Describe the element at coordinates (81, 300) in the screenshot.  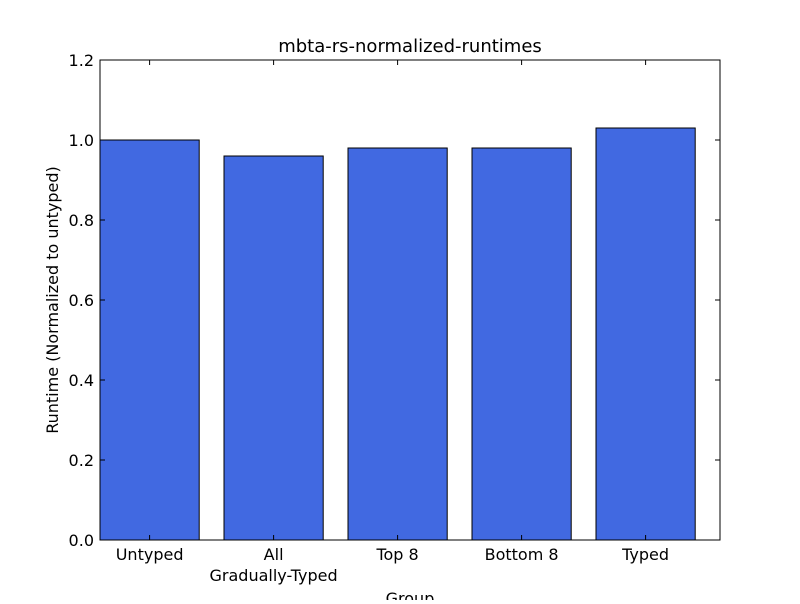
I see `y-tick-label: 0.6` at that location.